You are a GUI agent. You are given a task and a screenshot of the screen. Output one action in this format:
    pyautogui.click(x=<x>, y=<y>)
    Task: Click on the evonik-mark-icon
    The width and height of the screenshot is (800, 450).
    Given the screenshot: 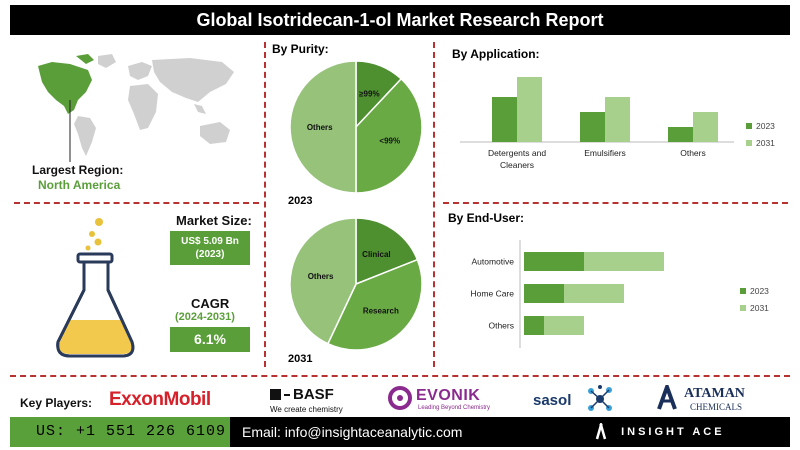 What is the action you would take?
    pyautogui.click(x=400, y=398)
    